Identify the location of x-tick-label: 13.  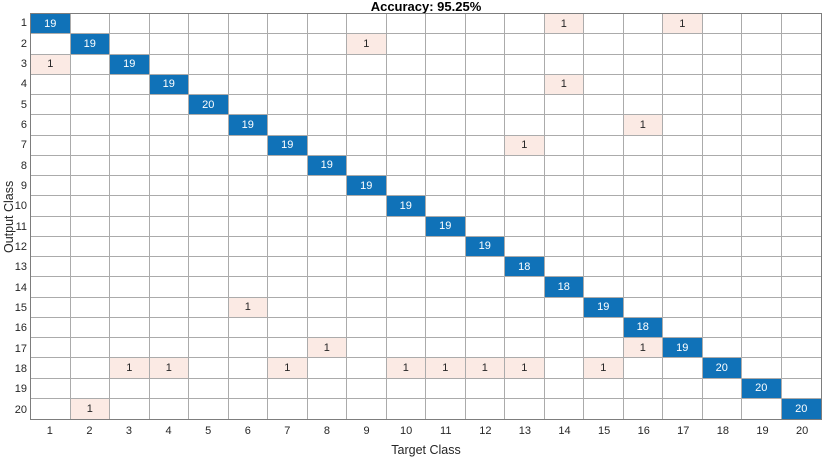
(525, 431).